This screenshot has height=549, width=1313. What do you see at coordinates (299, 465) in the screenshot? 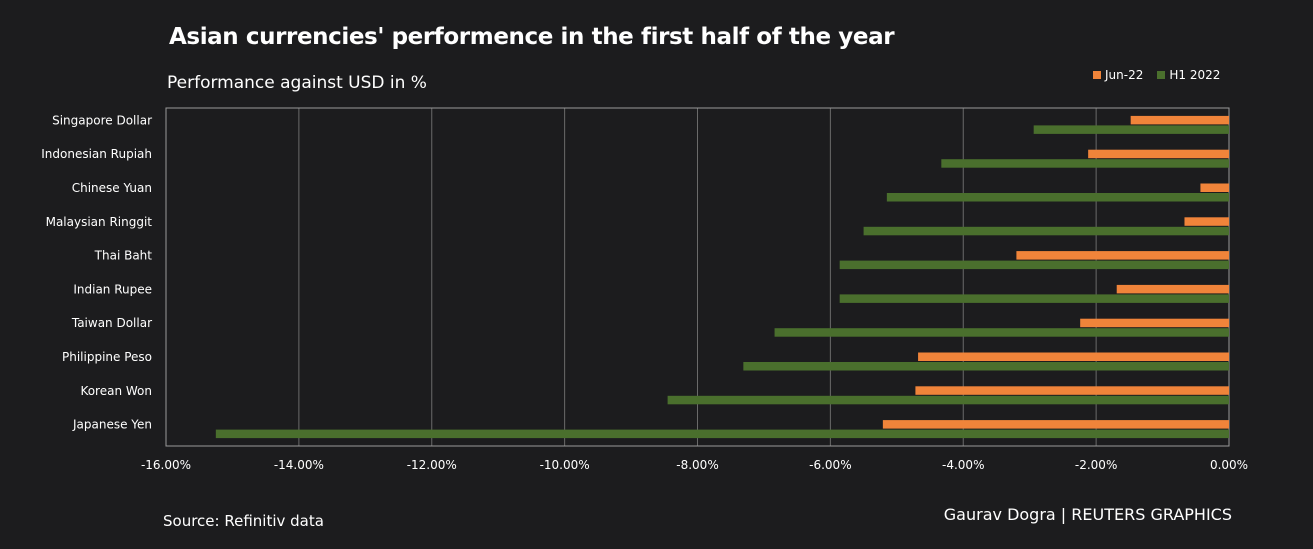
I see `x-tick-label: -14.00%` at bounding box center [299, 465].